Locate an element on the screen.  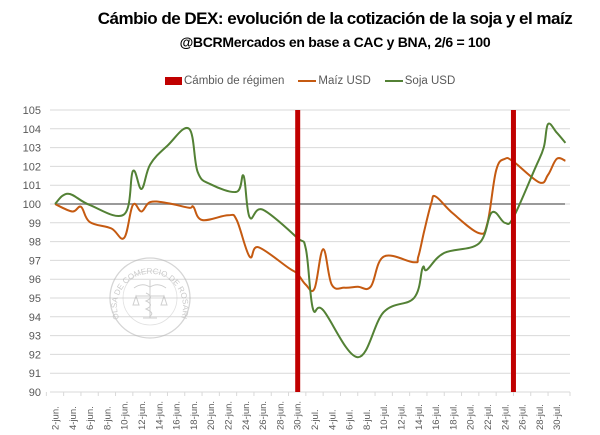
x-tick-label: 14-jul. is located at coordinates (419, 417).